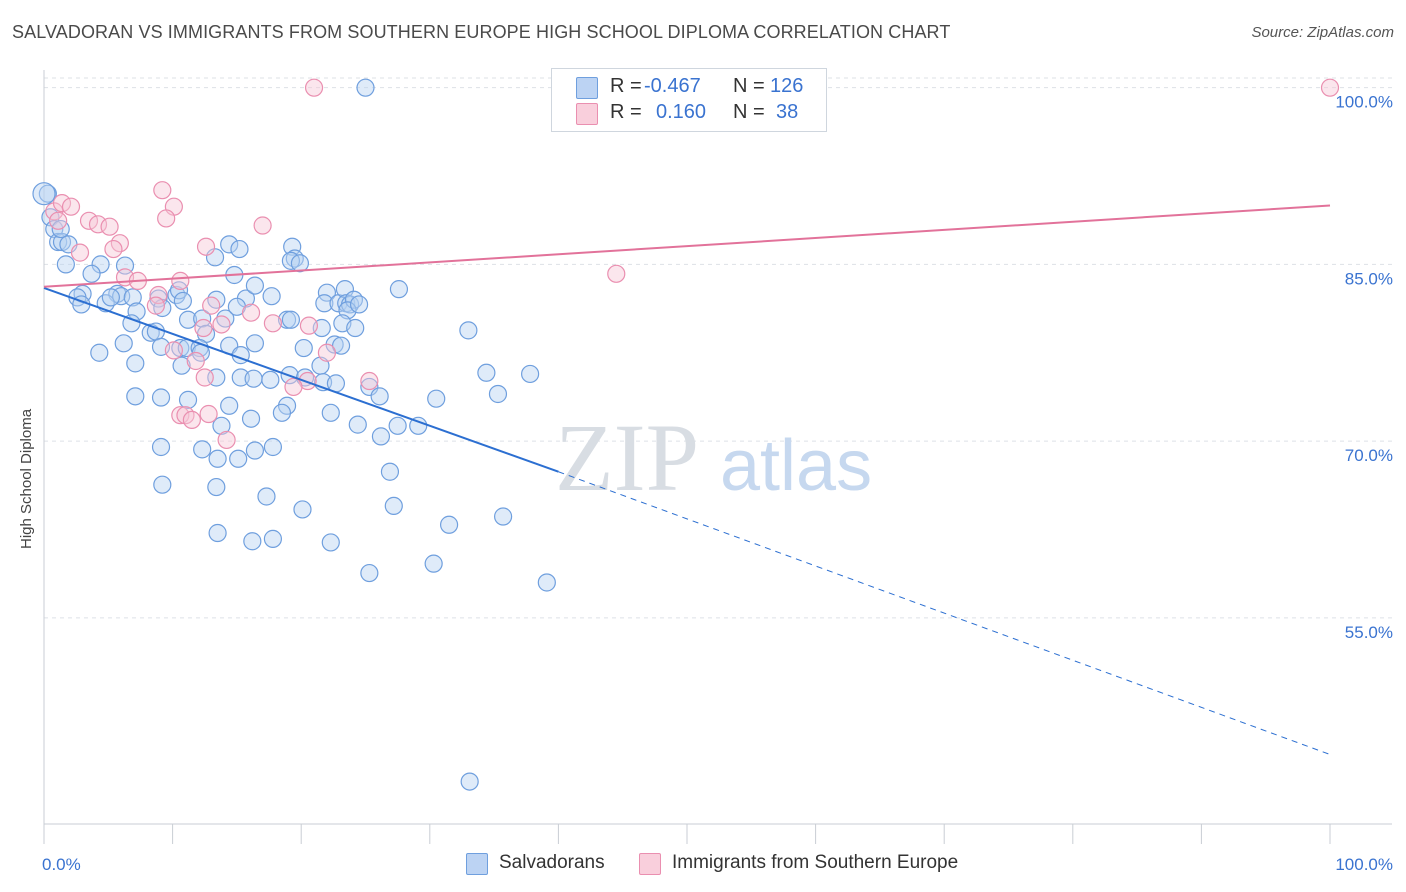  What do you see at coordinates (61, 864) in the screenshot?
I see `x-tick-label: 0.0%` at bounding box center [61, 864].